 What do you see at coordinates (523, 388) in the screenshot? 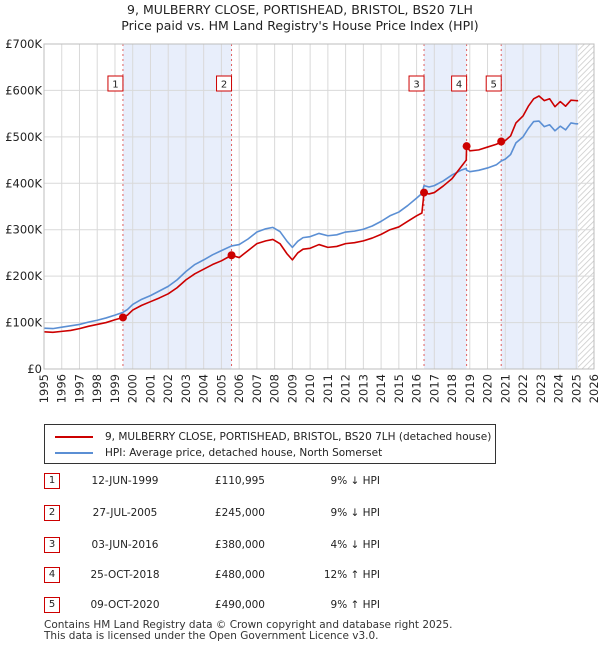
I see `x-tick-label: 2022` at bounding box center [523, 388].